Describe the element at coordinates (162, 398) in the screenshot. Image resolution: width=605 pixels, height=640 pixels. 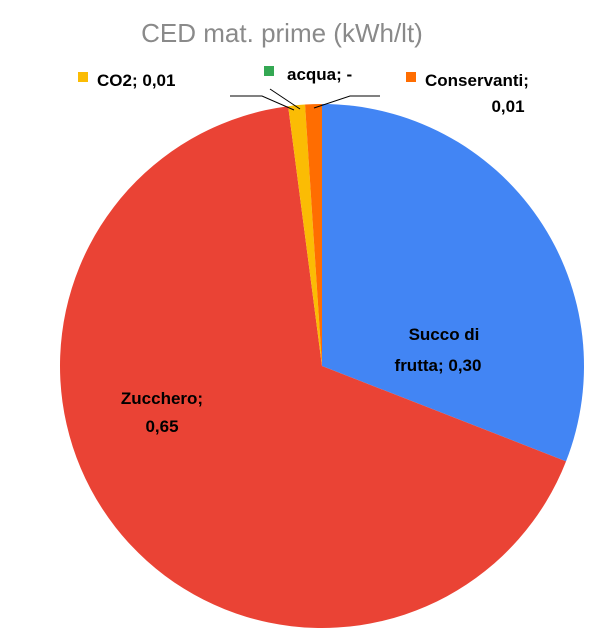
I see `svg-text: Zucchero;` at that location.